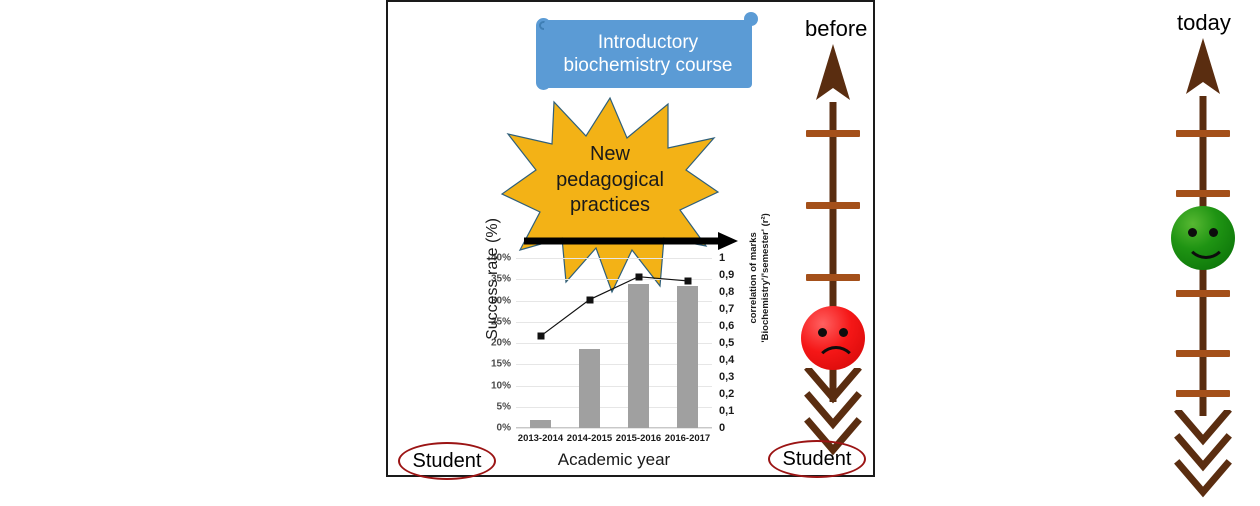  I want to click on starburst-icon, so click(610, 195).